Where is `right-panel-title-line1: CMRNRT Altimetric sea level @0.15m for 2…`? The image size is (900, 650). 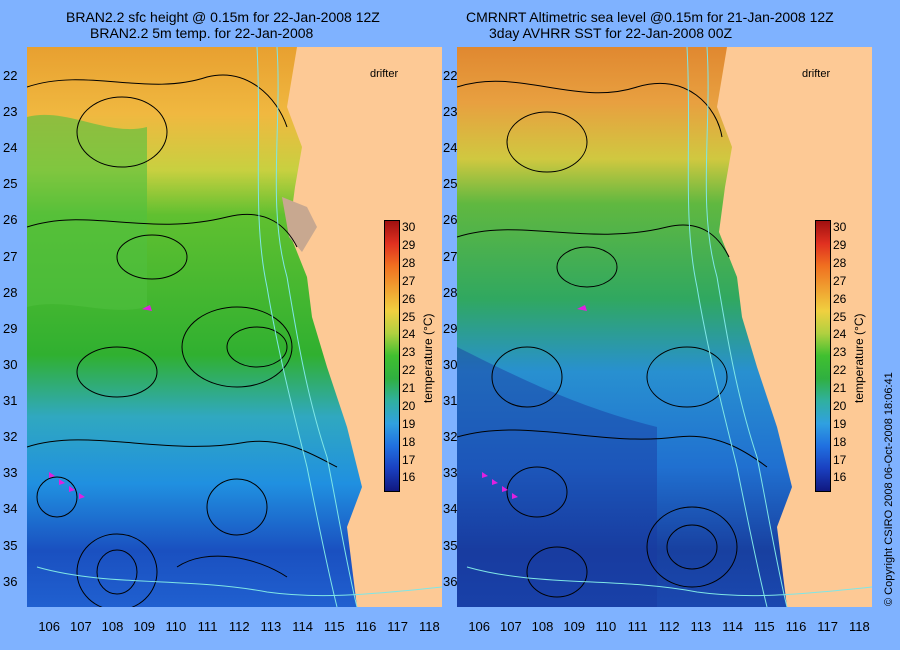 right-panel-title-line1: CMRNRT Altimetric sea level @0.15m for 2… is located at coordinates (650, 17).